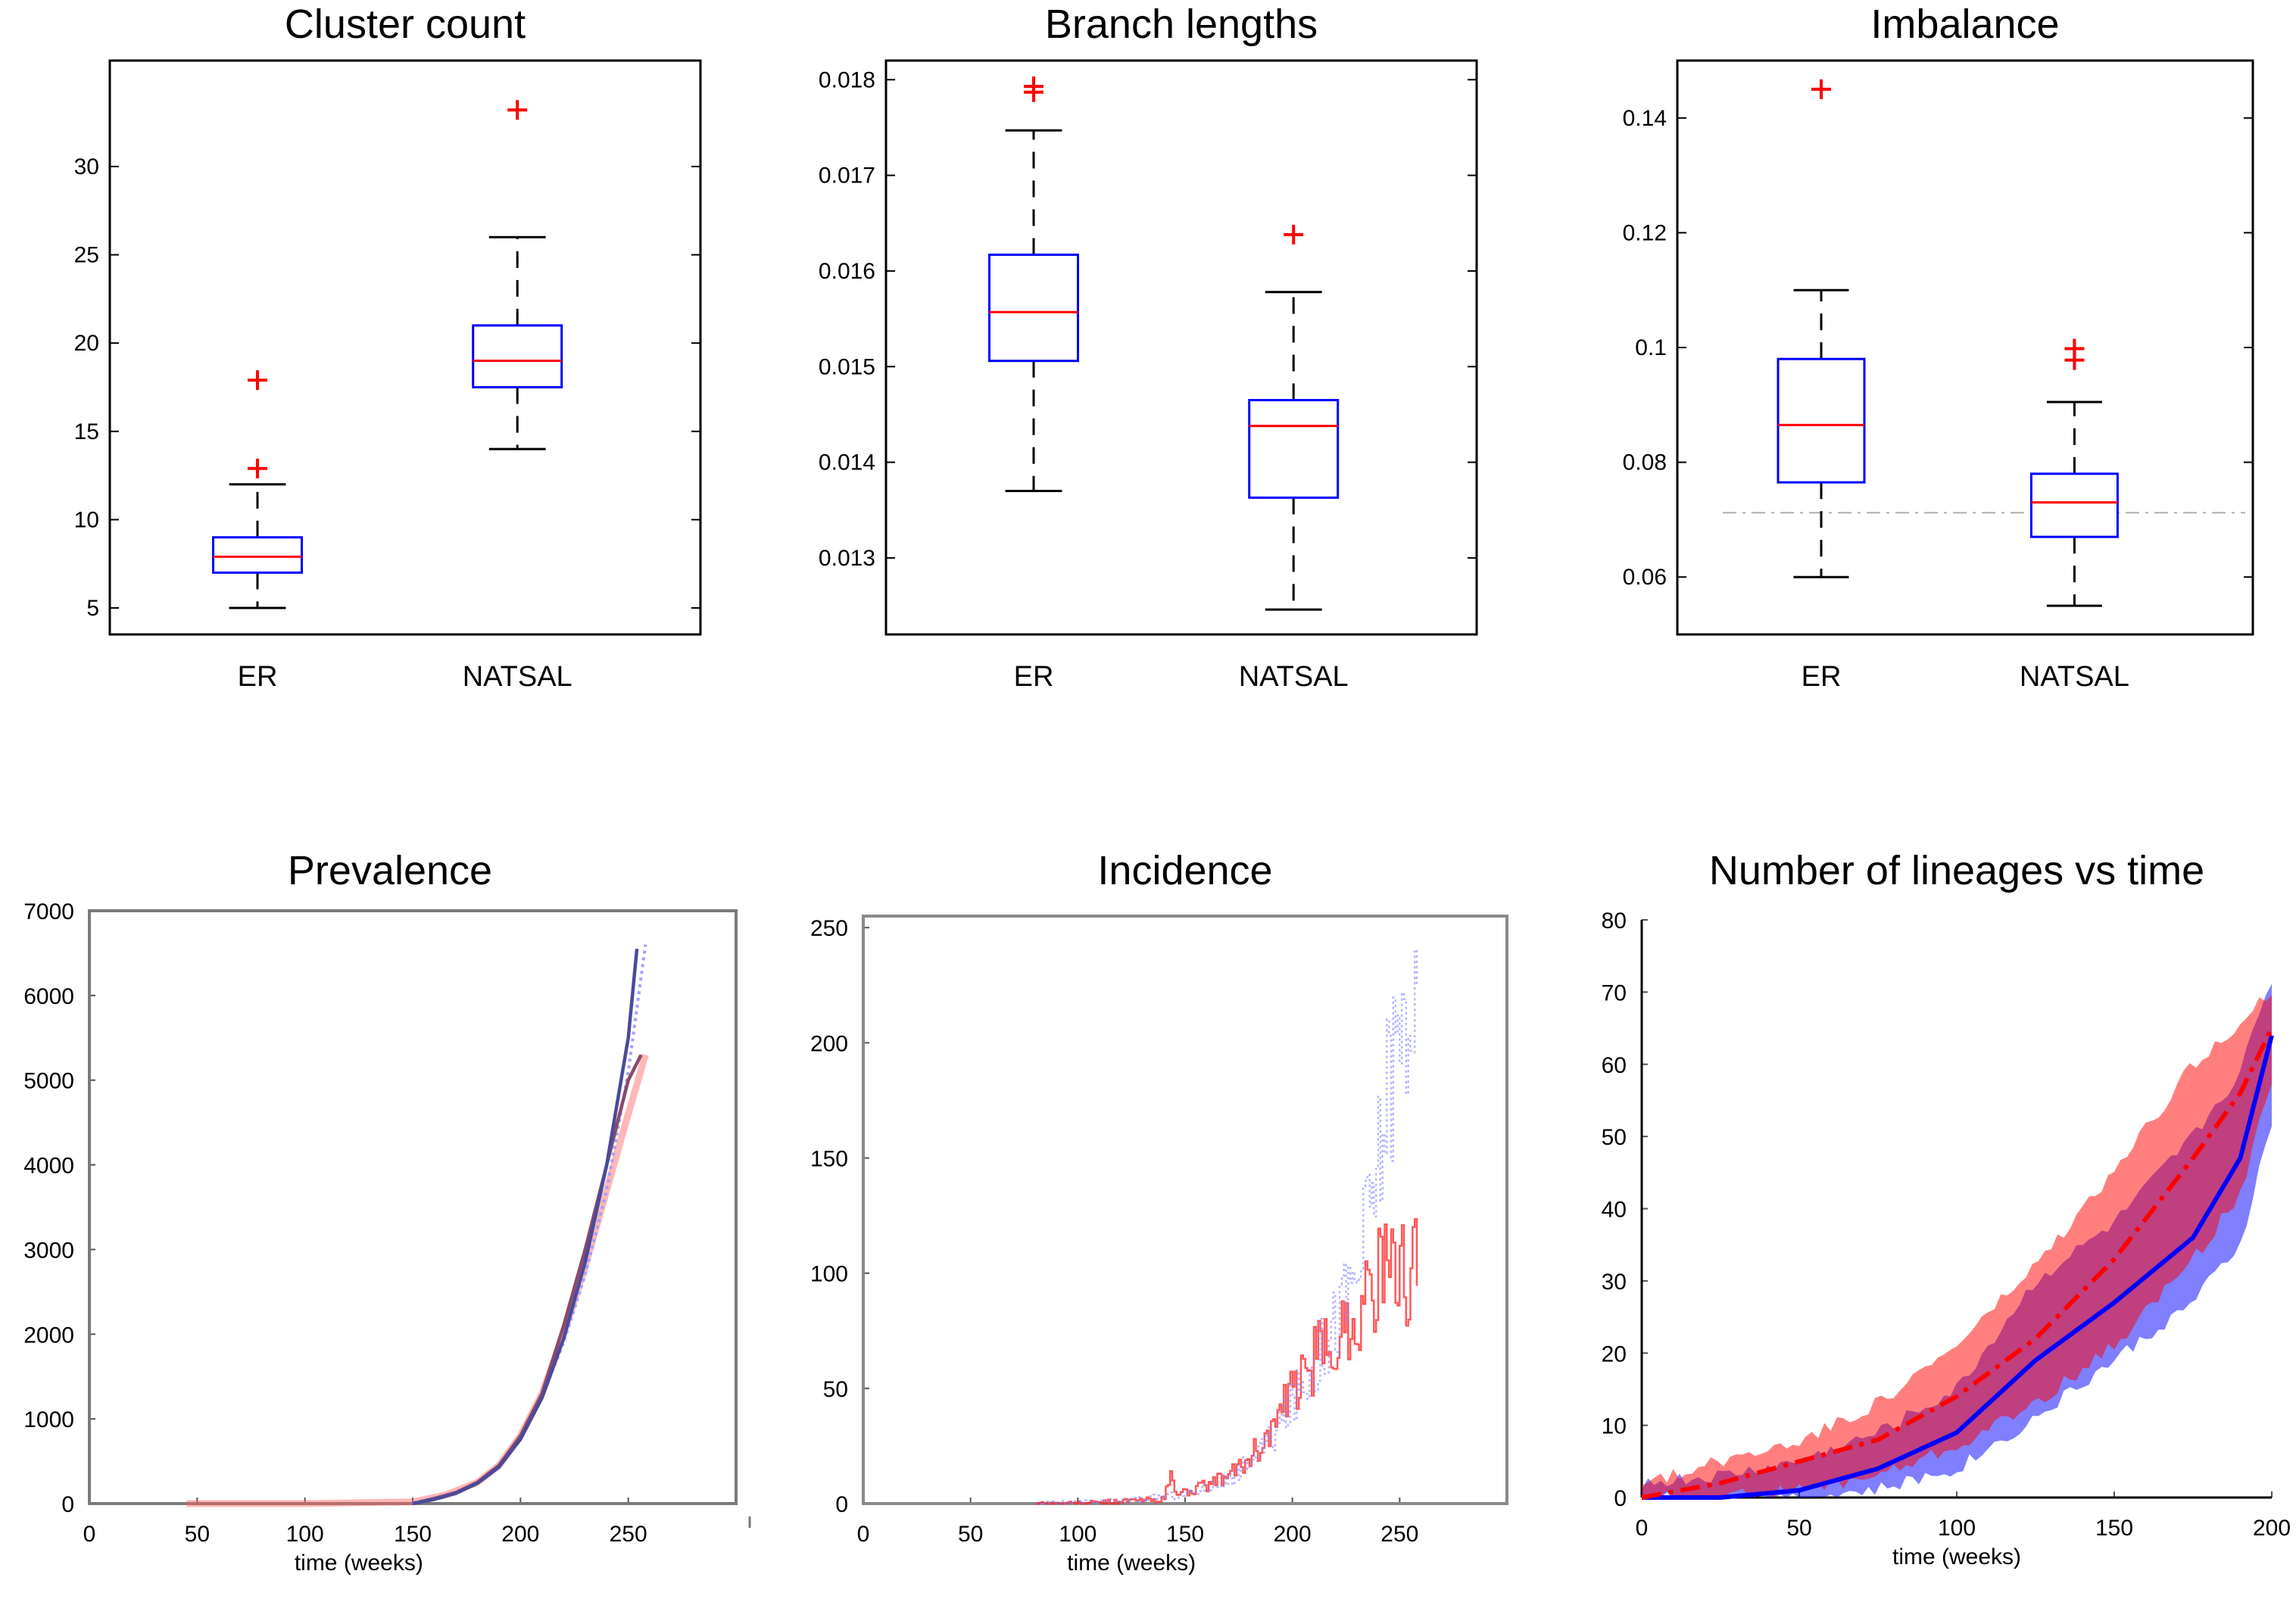  What do you see at coordinates (406, 24) in the screenshot?
I see `chart-title: Cluster count` at bounding box center [406, 24].